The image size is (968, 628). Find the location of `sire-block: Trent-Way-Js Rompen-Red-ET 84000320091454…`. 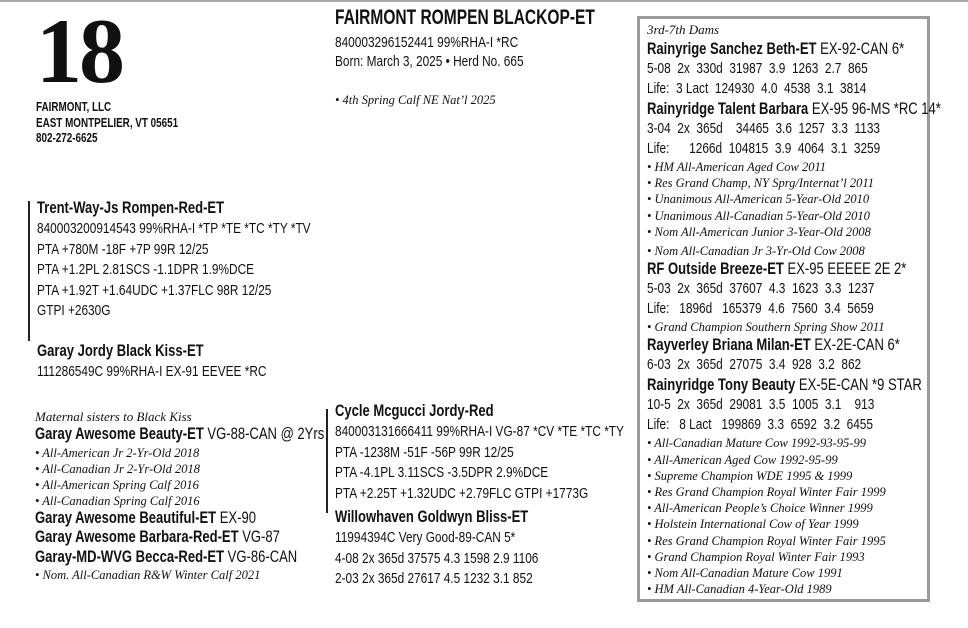

sire-block: Trent-Way-Js Rompen-Red-ET 84000320091454… is located at coordinates (210, 260).